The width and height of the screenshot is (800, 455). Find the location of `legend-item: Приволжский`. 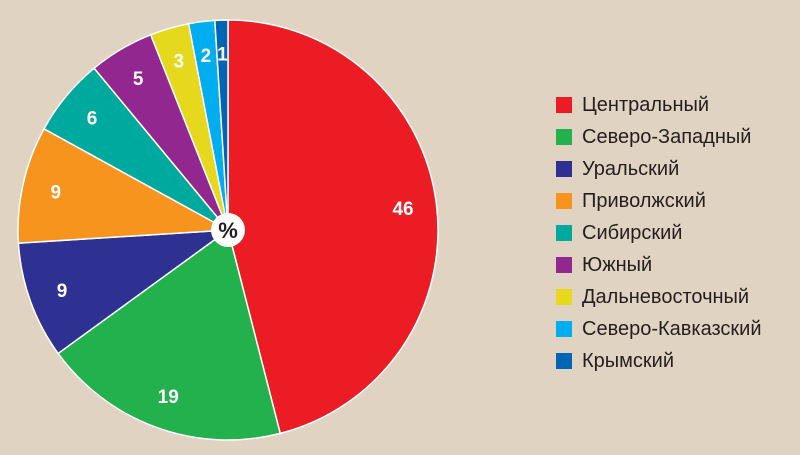

legend-item: Приволжский is located at coordinates (659, 201).